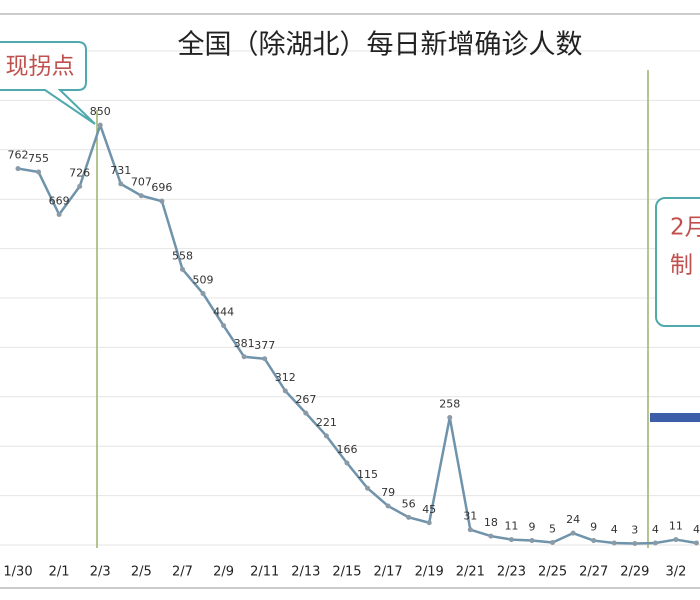 The height and width of the screenshot is (600, 700). I want to click on data-label: 755, so click(38, 158).